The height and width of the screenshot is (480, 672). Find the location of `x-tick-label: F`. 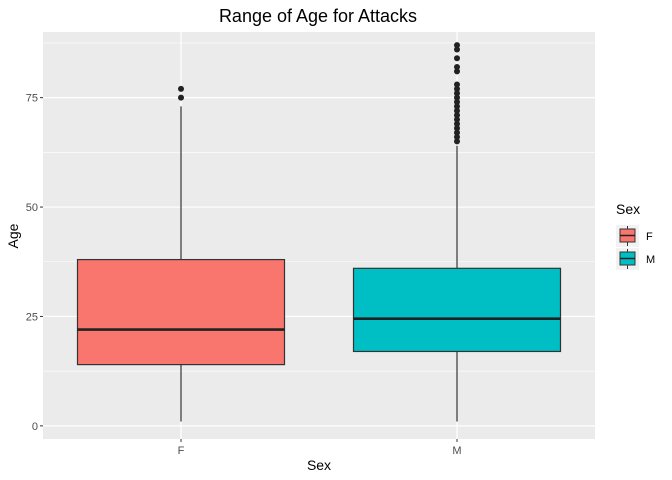

x-tick-label: F is located at coordinates (181, 451).